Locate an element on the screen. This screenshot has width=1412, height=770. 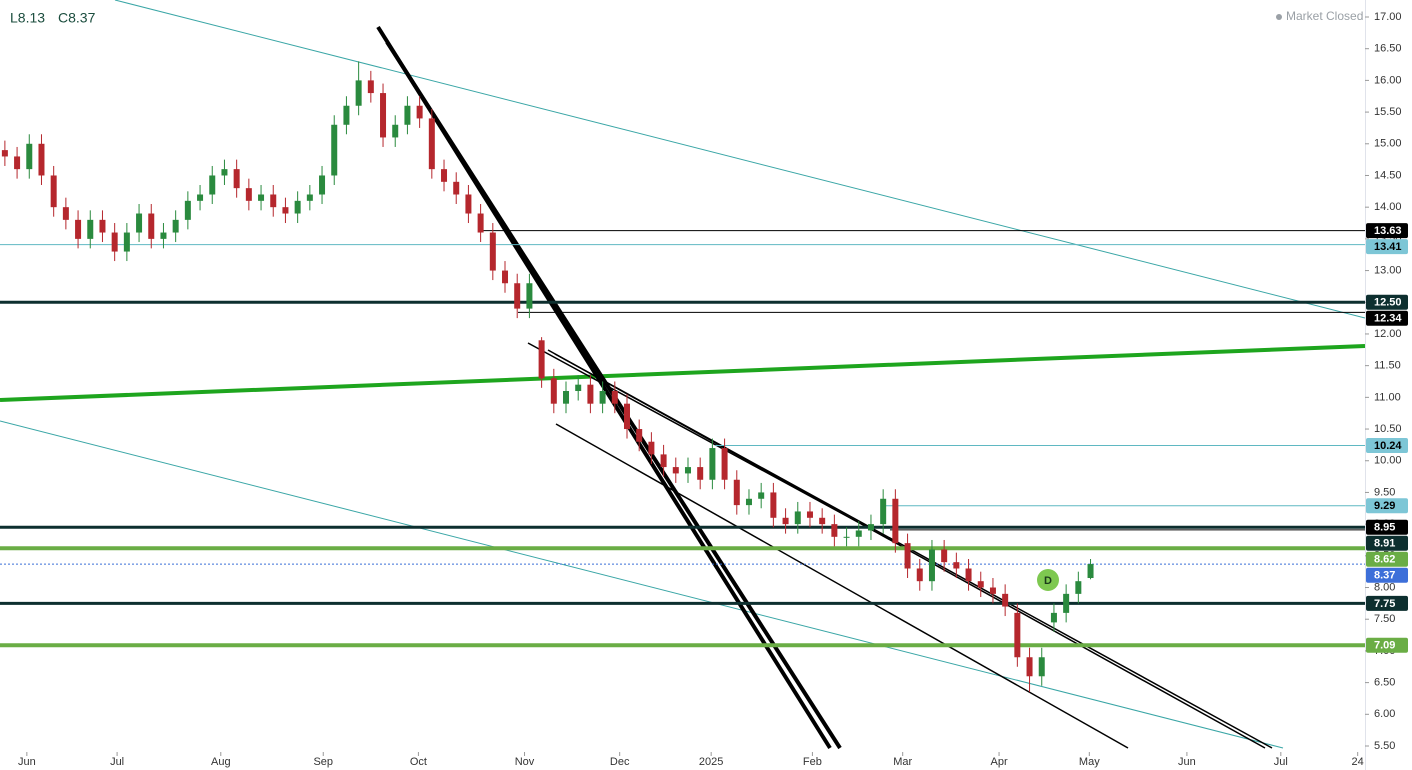
level-label: 13.63 is located at coordinates (1388, 231).